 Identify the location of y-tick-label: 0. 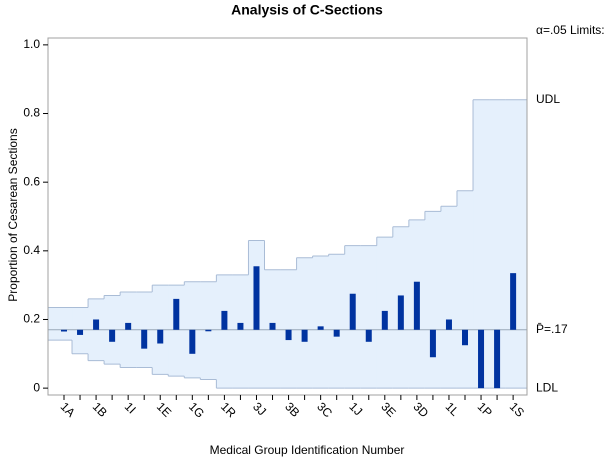
(36, 387).